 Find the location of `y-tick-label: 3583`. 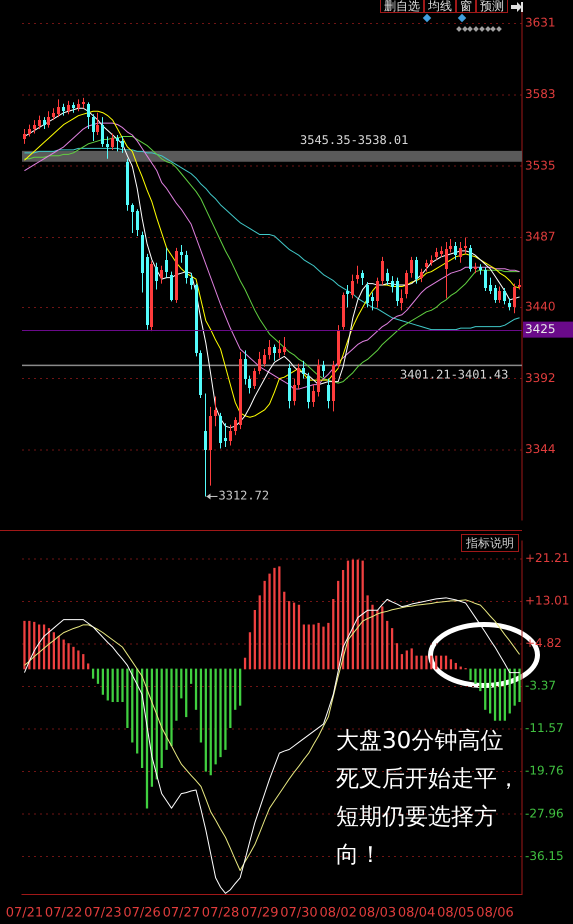

y-tick-label: 3583 is located at coordinates (540, 94).